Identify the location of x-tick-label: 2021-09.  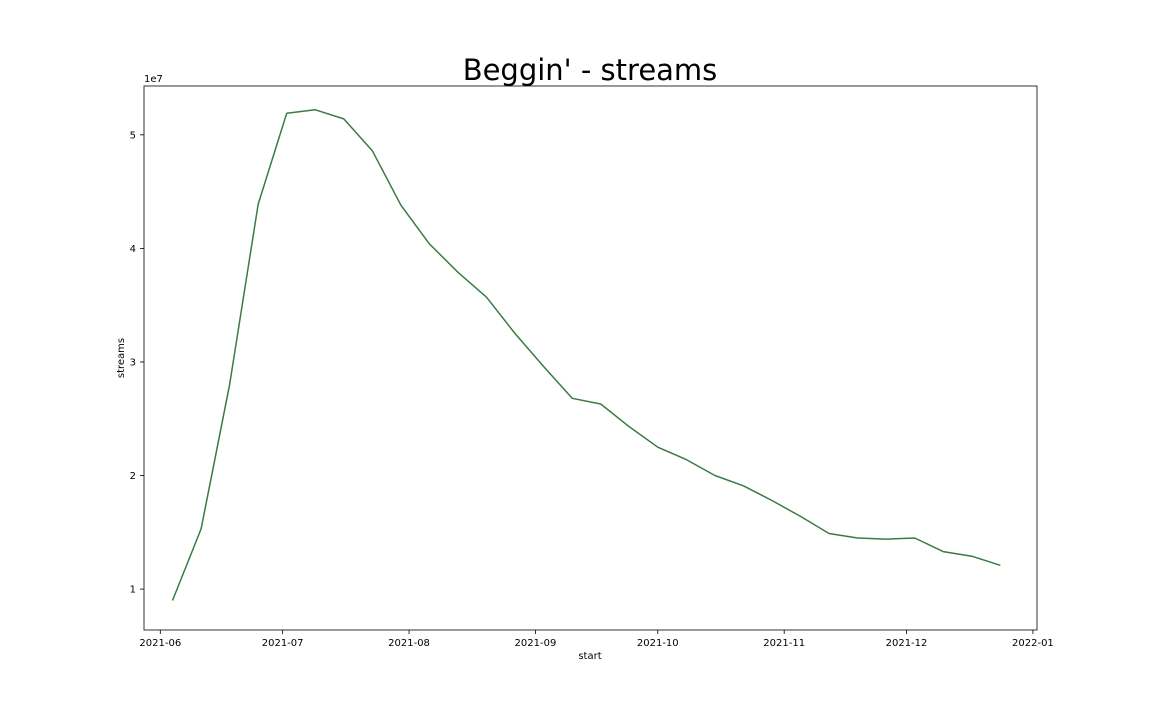
(536, 643).